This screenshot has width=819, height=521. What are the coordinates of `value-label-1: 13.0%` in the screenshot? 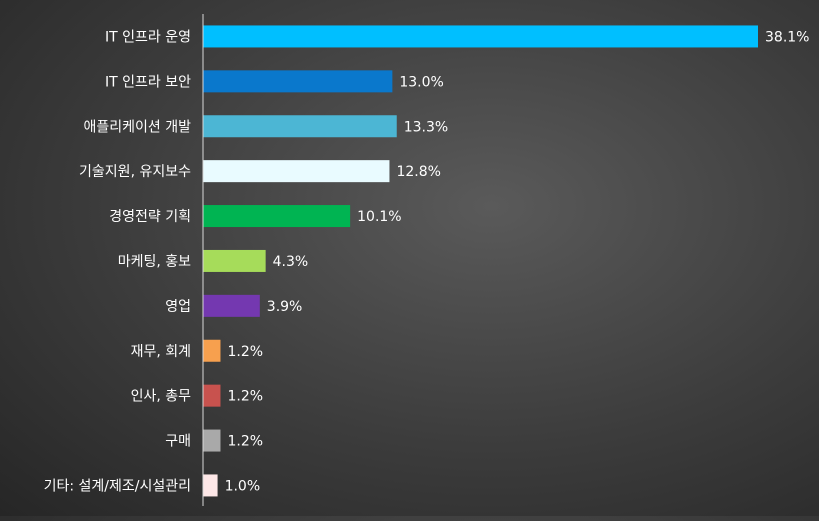 It's located at (421, 82).